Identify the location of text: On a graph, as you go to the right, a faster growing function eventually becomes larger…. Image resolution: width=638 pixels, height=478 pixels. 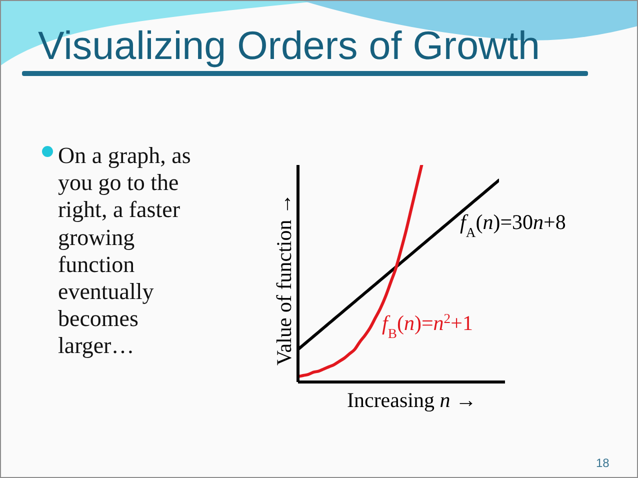
(125, 251).